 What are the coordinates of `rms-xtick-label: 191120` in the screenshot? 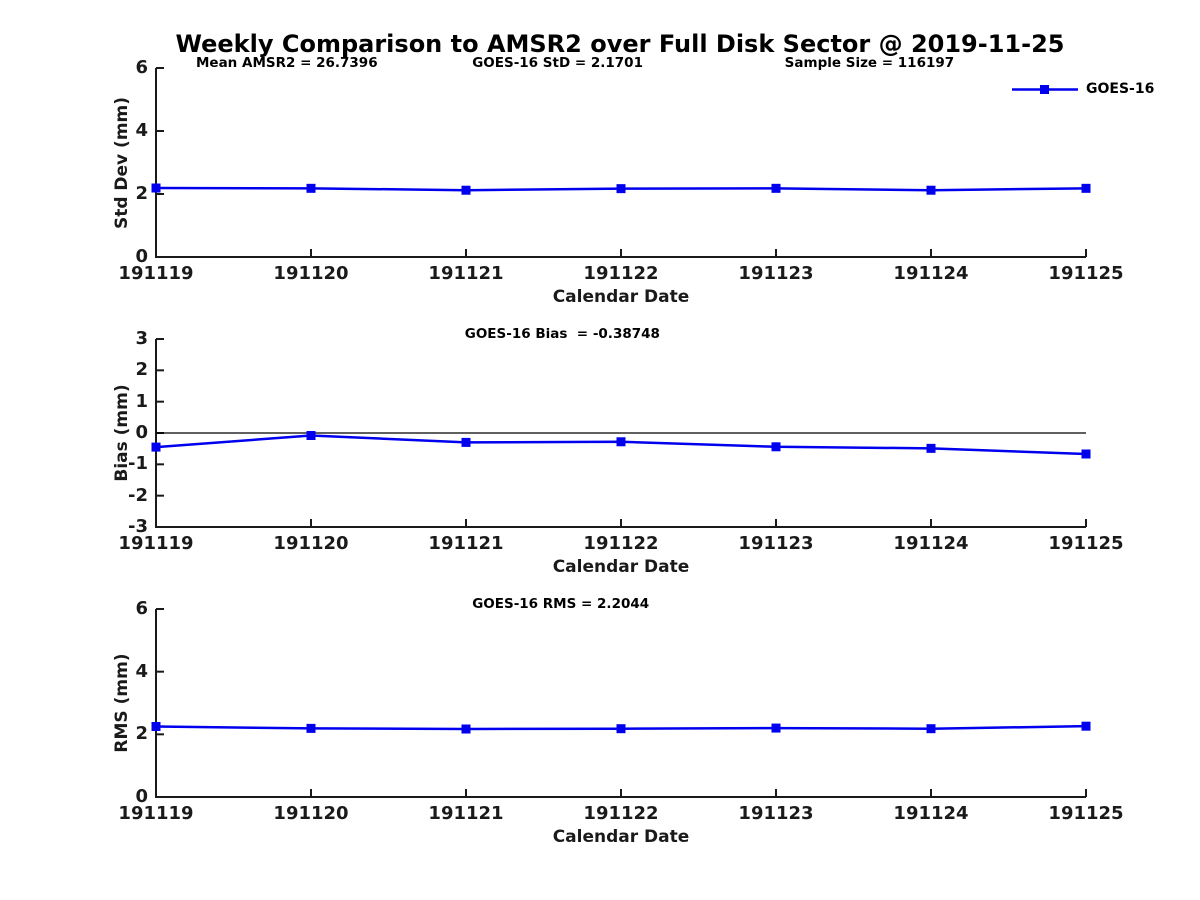 It's located at (311, 813).